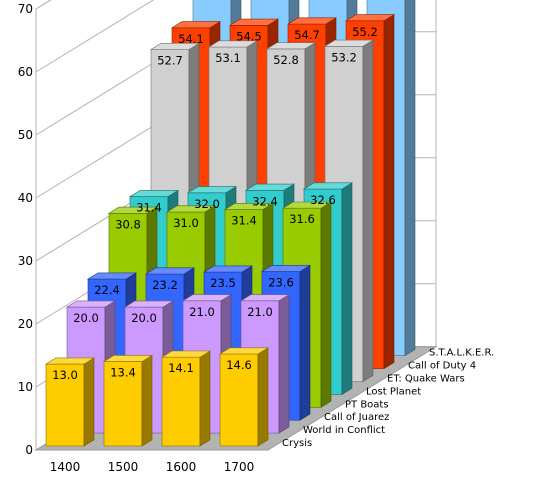 This screenshot has height=500, width=540. Describe the element at coordinates (281, 283) in the screenshot. I see `data-label: 23.6` at that location.